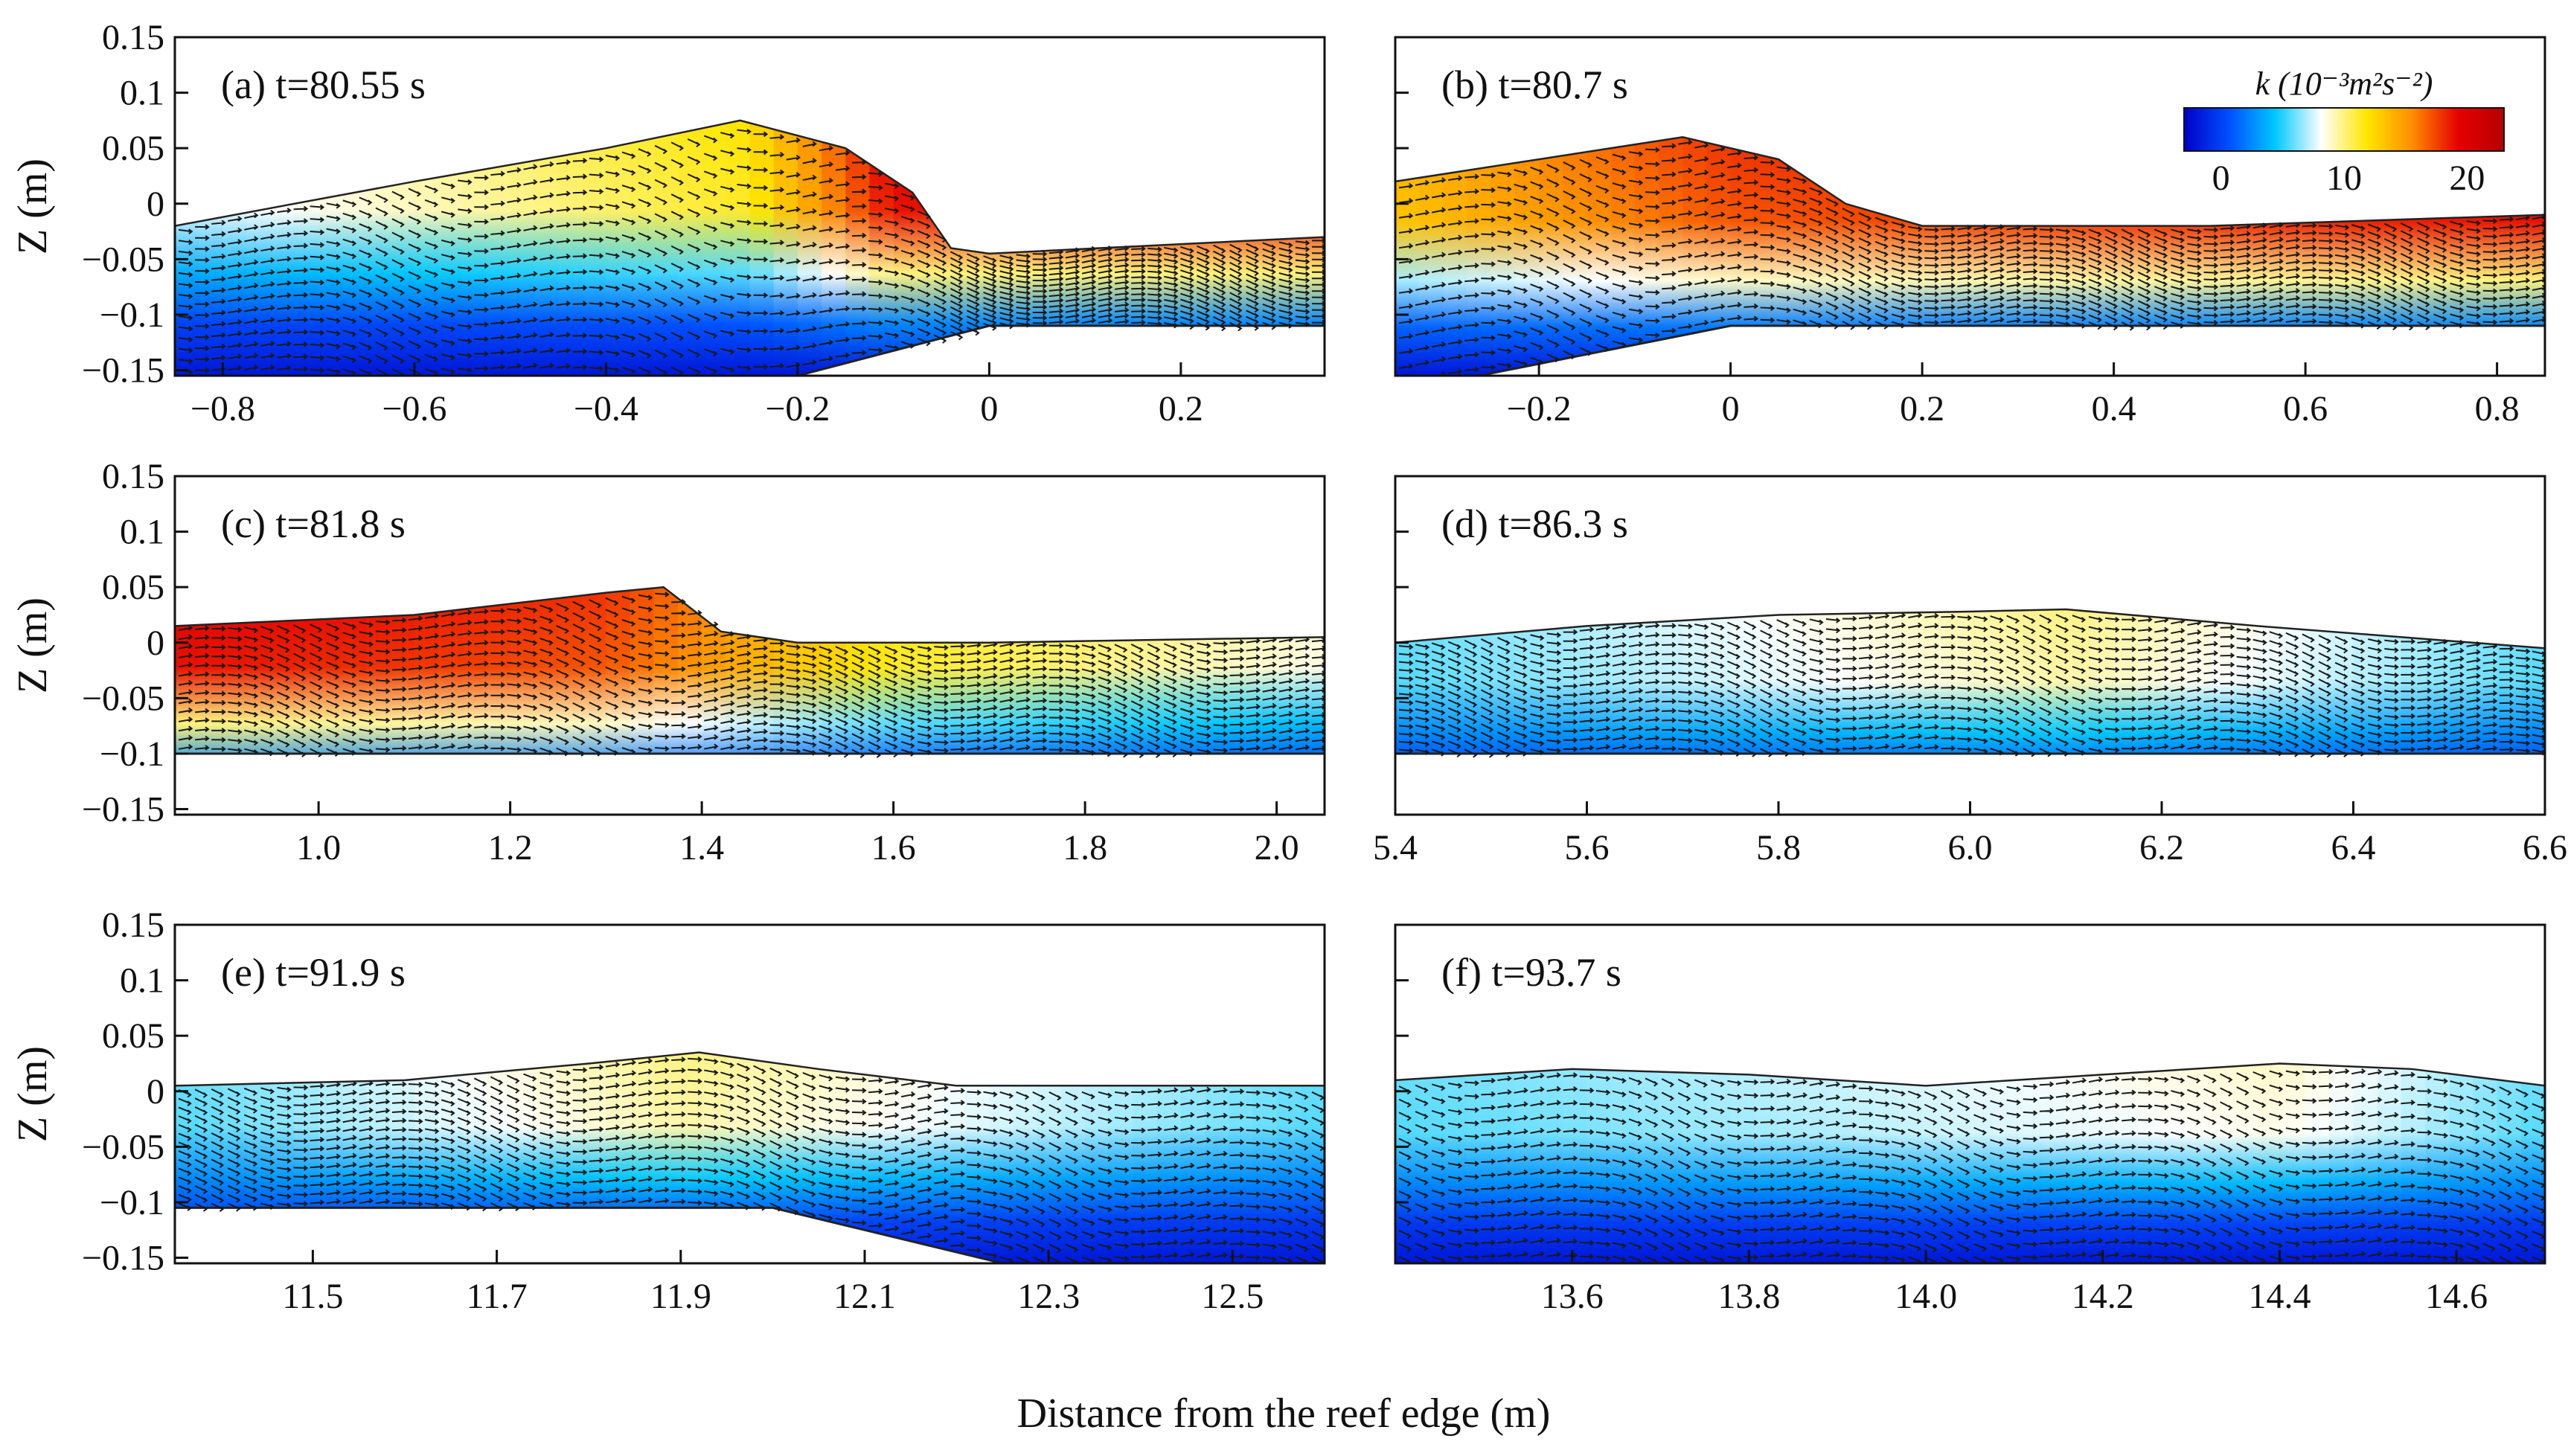  Describe the element at coordinates (313, 523) in the screenshot. I see `panel-title: (c) t=81.8 s` at that location.